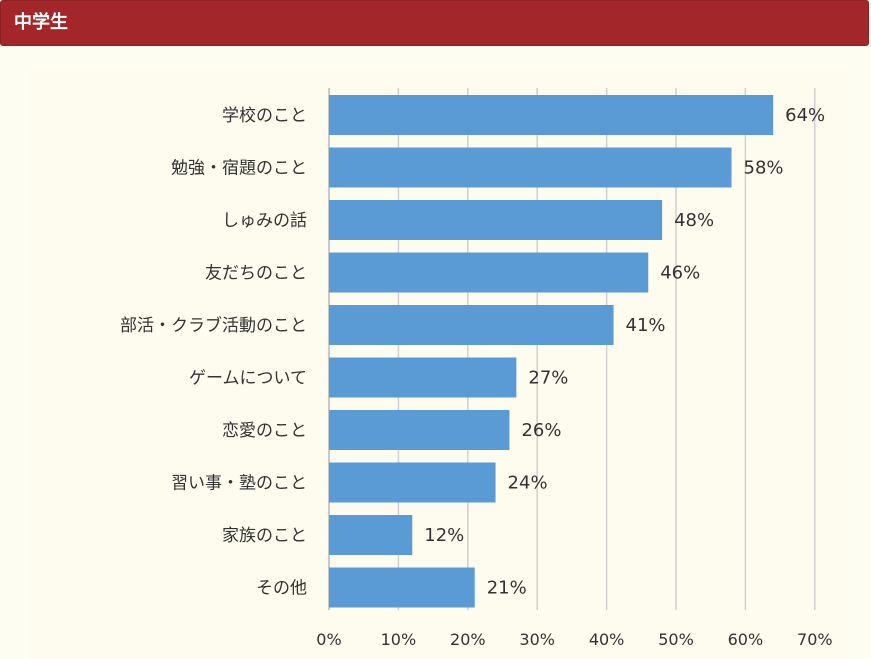 The image size is (871, 659). I want to click on value-label: 12%, so click(444, 535).